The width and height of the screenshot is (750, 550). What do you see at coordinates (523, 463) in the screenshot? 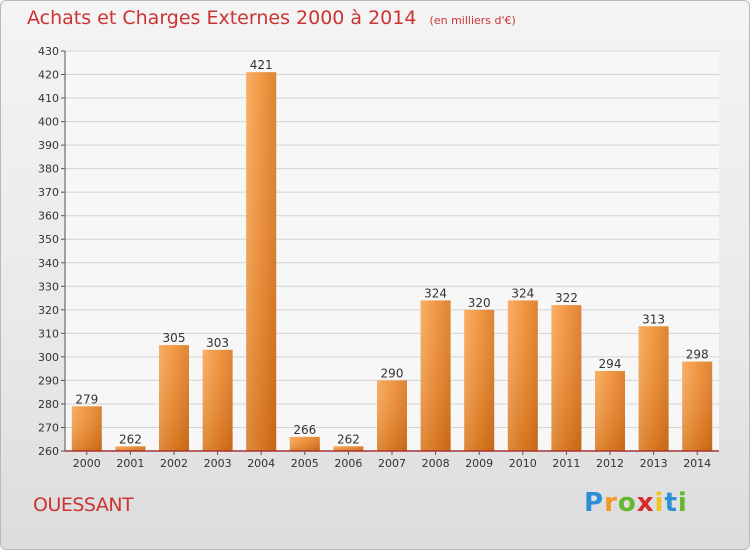
I see `x-tick-label: 2010` at bounding box center [523, 463].